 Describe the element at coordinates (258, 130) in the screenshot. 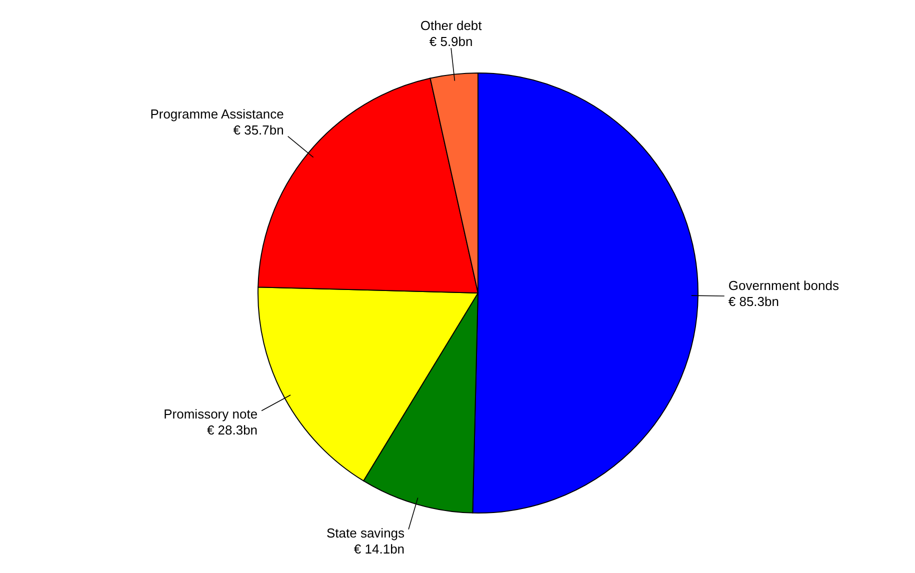

I see `data-label: € 35.7bn` at that location.